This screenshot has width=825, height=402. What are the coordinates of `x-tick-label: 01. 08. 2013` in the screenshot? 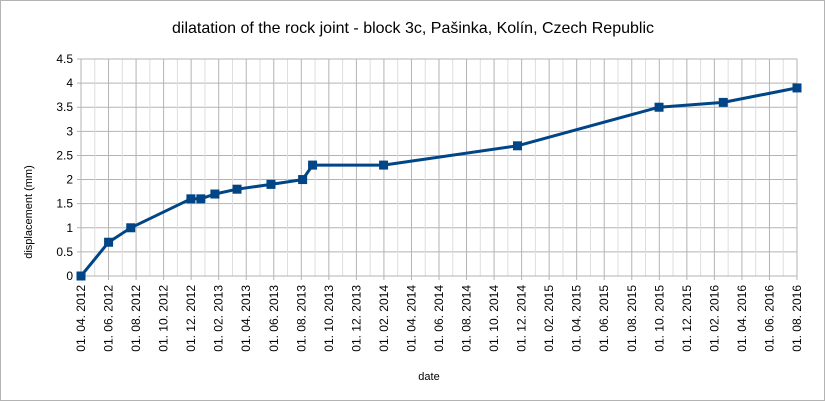 It's located at (301, 318).